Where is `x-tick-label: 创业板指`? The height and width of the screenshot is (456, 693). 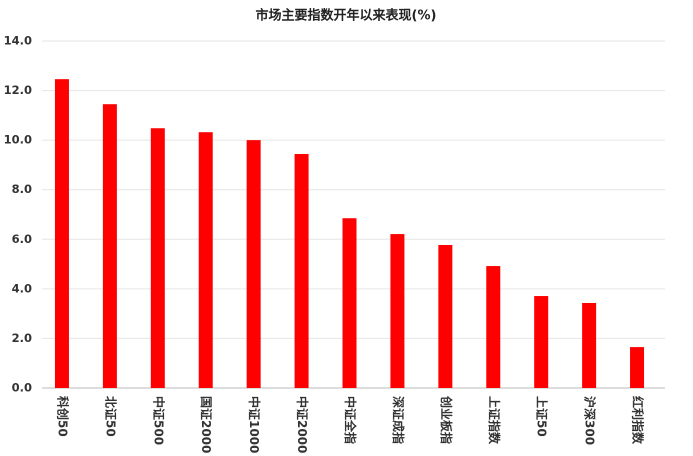
x-tick-label: 创业板指 is located at coordinates (446, 419).